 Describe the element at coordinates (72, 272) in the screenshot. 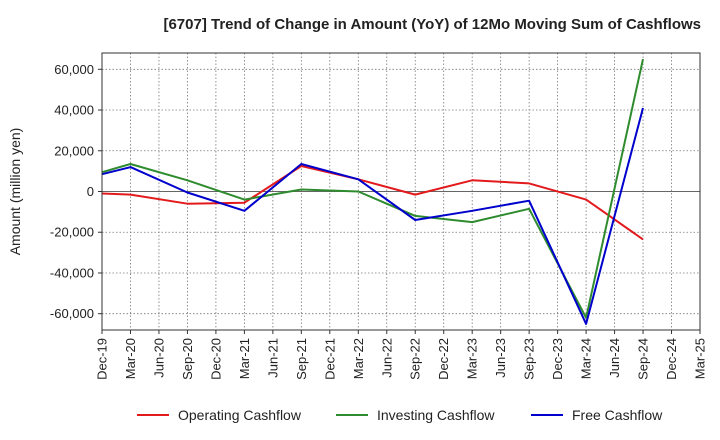

I see `y-tick-label: -40,000` at that location.